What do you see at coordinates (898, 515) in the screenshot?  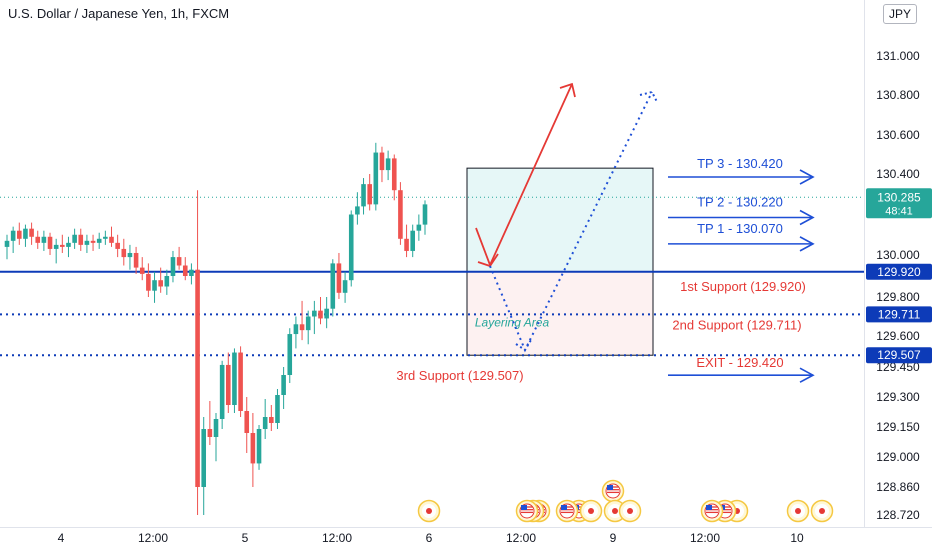 I see `y-tick-label: 128.720` at bounding box center [898, 515].